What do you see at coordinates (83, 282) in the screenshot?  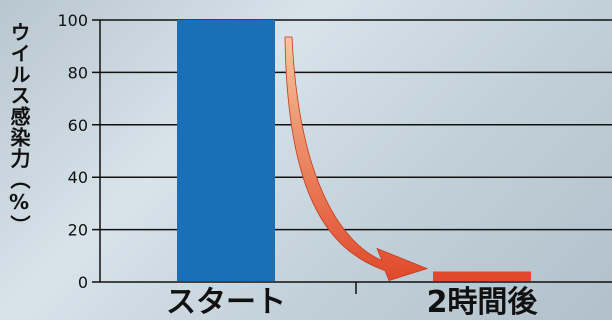 I see `y-tick-label: 0` at bounding box center [83, 282].